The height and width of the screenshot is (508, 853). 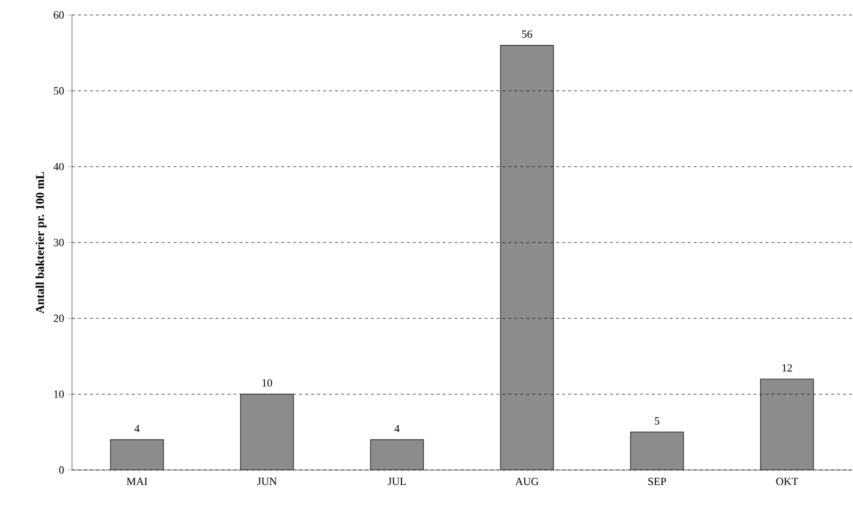 What do you see at coordinates (59, 318) in the screenshot?
I see `y-tick-label: 20` at bounding box center [59, 318].